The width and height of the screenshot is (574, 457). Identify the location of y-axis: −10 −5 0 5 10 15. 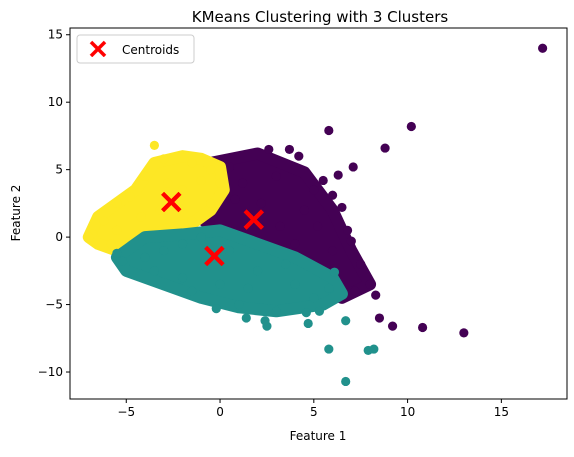
(54, 203).